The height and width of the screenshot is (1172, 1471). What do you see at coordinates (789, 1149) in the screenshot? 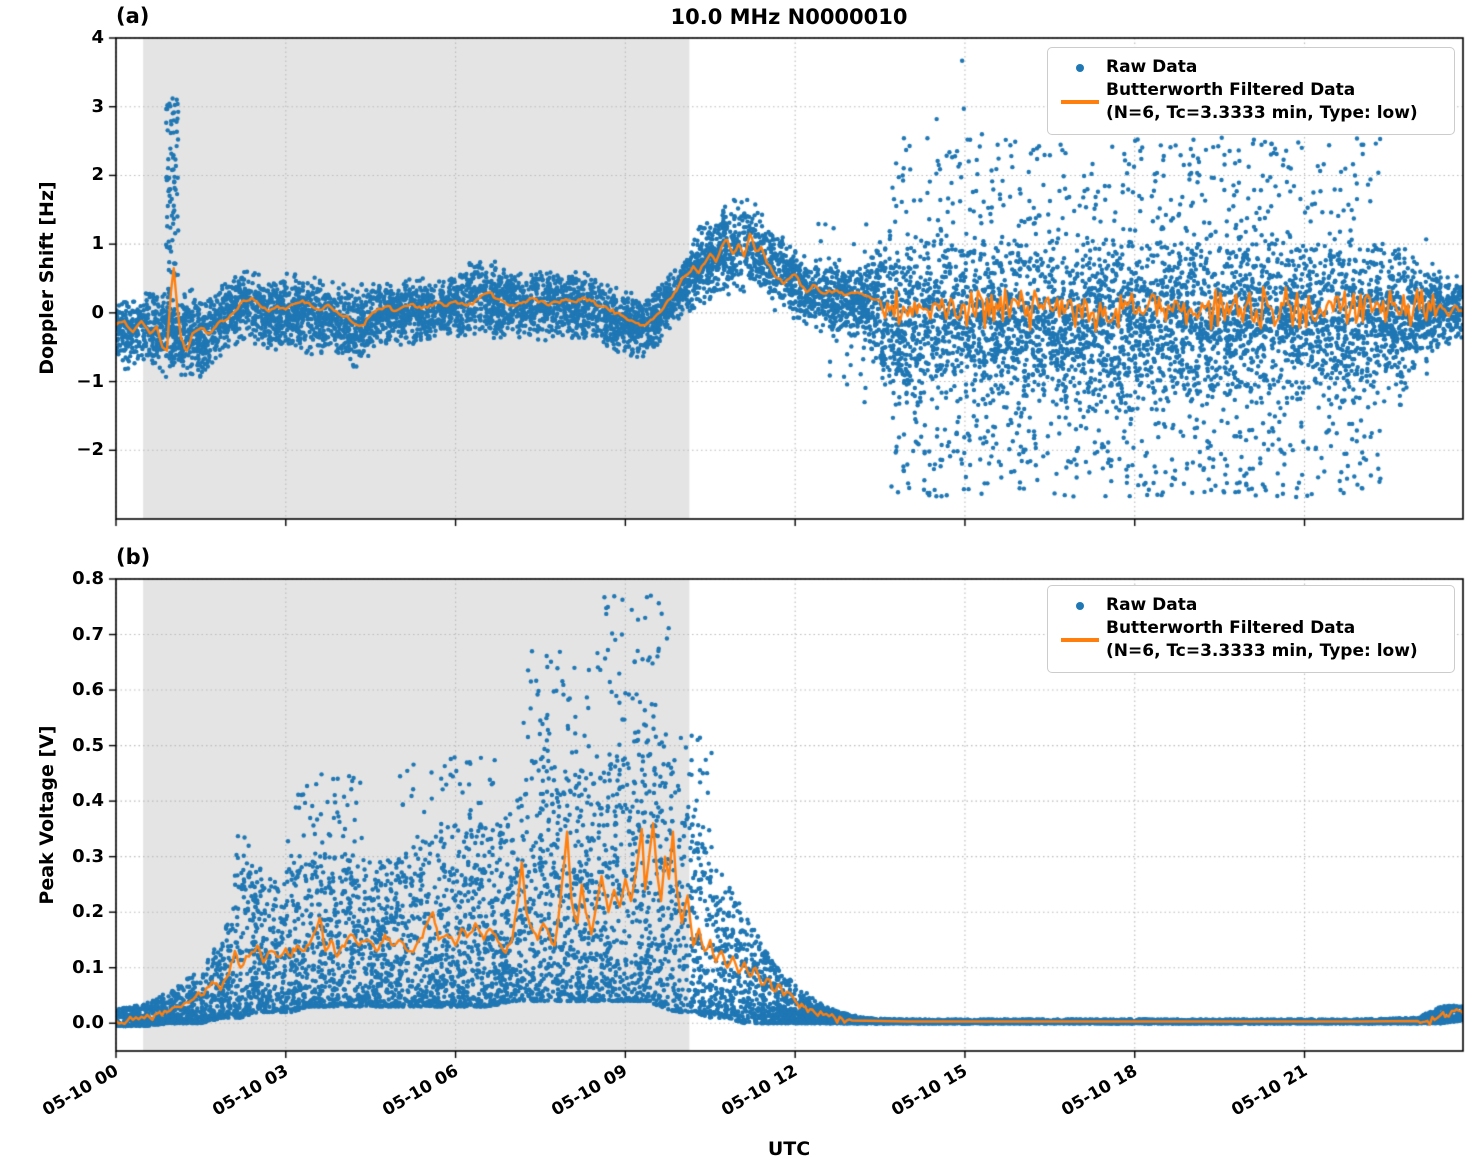
I see `x-axis-label: UTC` at bounding box center [789, 1149].